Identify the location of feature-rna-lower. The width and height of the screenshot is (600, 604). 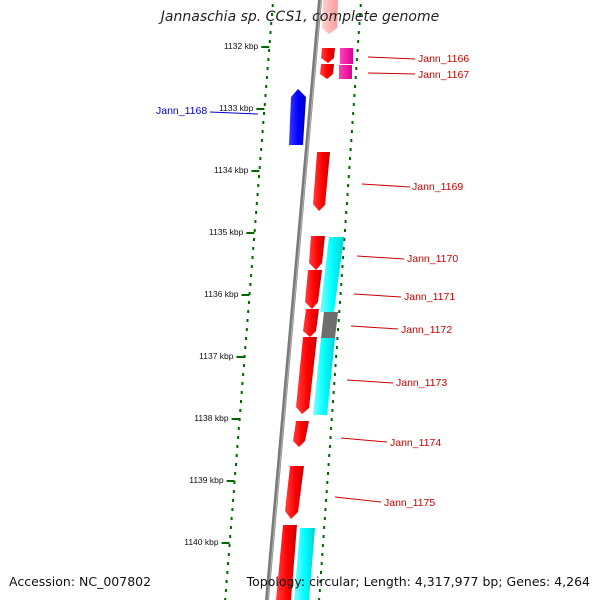
(324, 376).